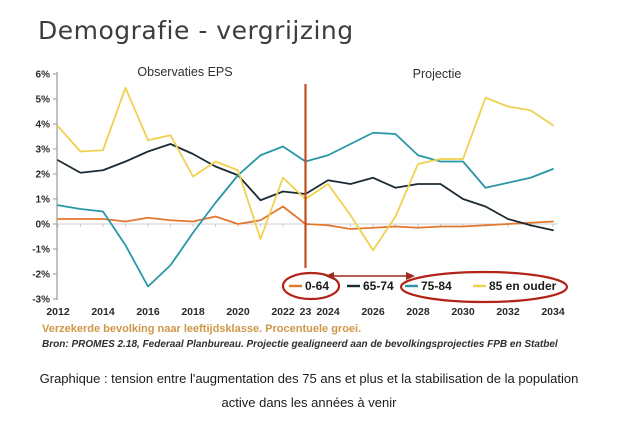 The height and width of the screenshot is (427, 618). I want to click on legend-label-85-en-ouder: 85 en ouder, so click(523, 286).